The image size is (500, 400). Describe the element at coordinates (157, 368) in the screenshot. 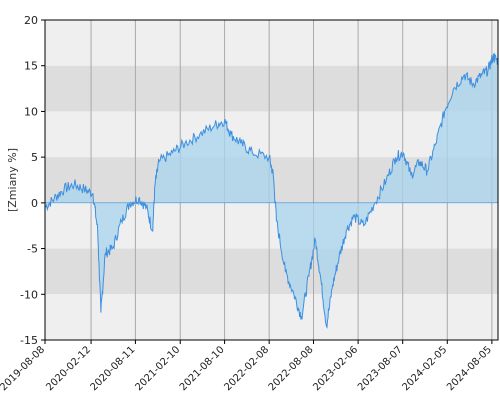

I see `x-tick-label: 2021-02-10` at that location.